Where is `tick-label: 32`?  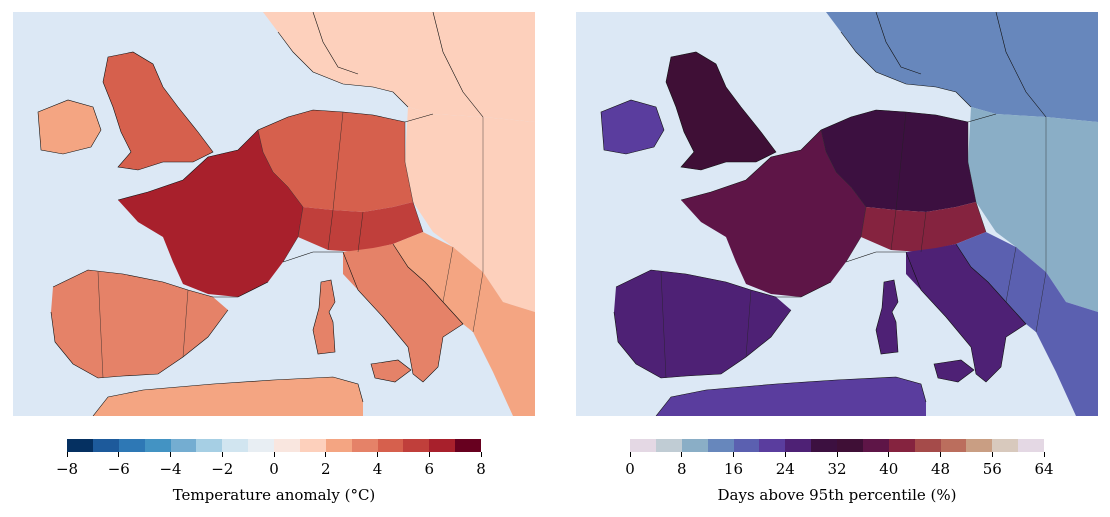 tick-label: 32 is located at coordinates (837, 469).